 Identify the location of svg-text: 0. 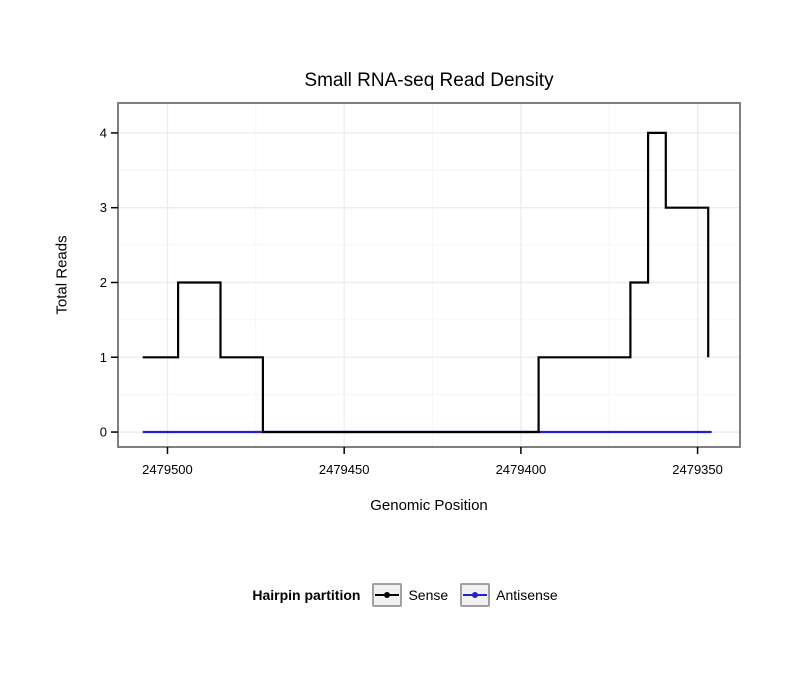
(103, 432).